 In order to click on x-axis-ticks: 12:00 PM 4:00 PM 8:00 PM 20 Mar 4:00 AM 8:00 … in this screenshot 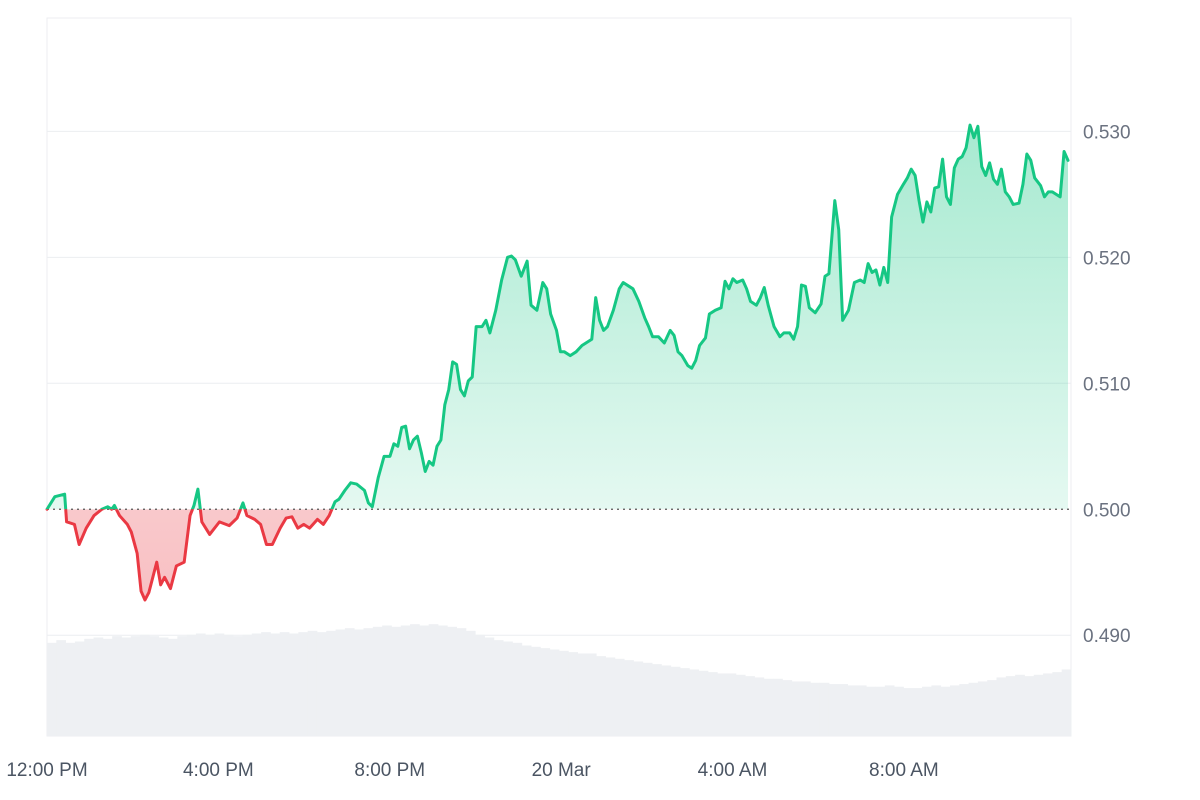, I will do `click(472, 770)`.